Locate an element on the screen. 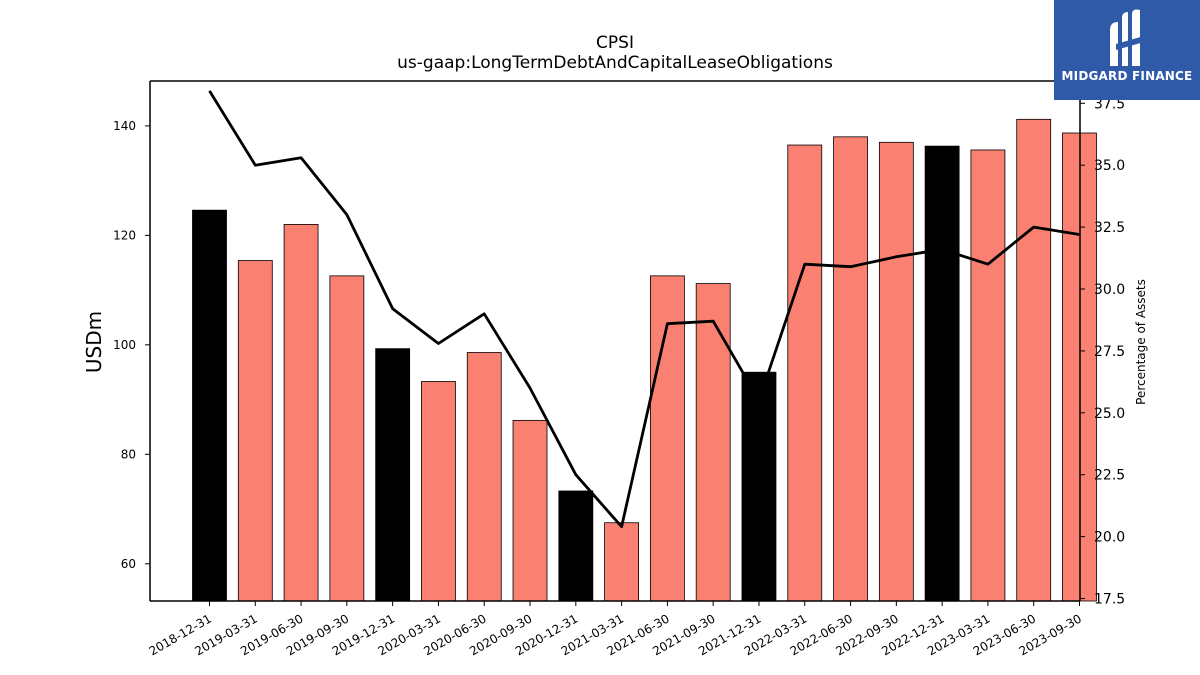 This screenshot has height=675, width=1200. y-tick-label: 60 is located at coordinates (128, 564).